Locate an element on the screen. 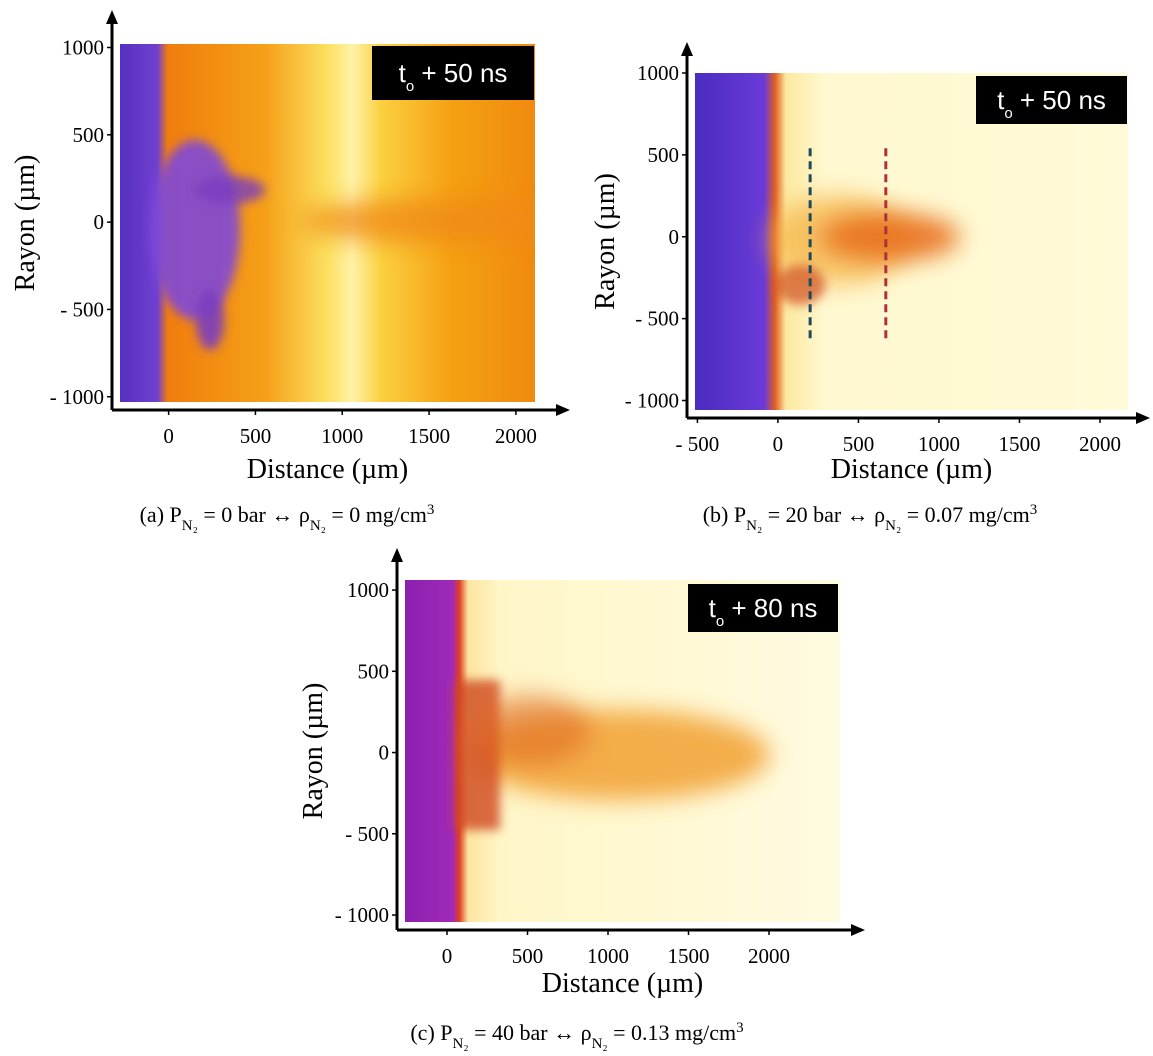  text-part: = 20 bar ↔ ρ is located at coordinates (823, 514).